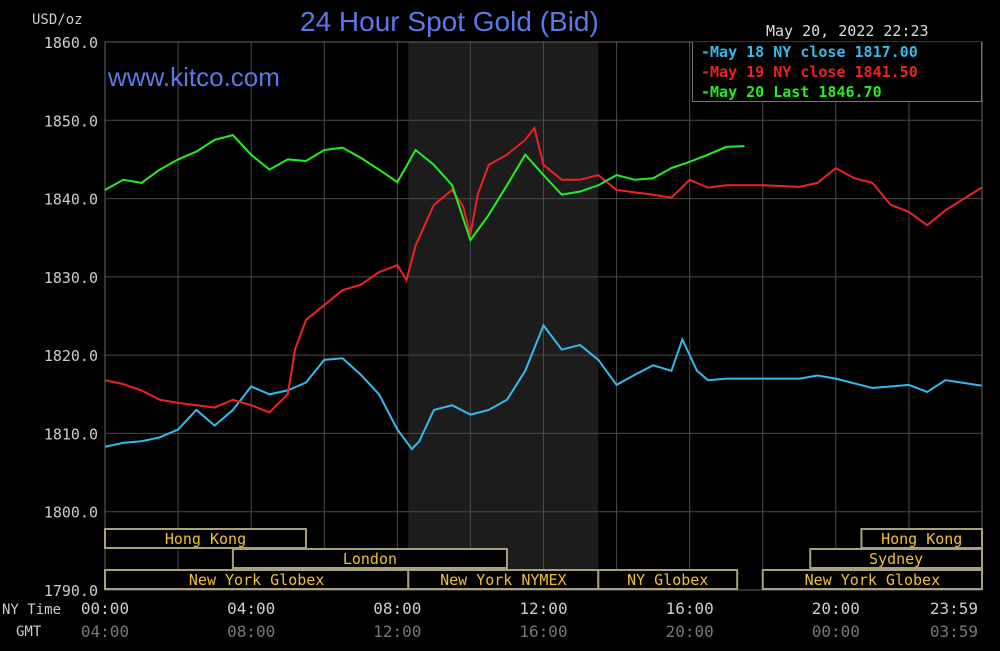 The image size is (1000, 651). What do you see at coordinates (809, 72) in the screenshot?
I see `legend-may19: -May 19 NY close 1841.50` at bounding box center [809, 72].